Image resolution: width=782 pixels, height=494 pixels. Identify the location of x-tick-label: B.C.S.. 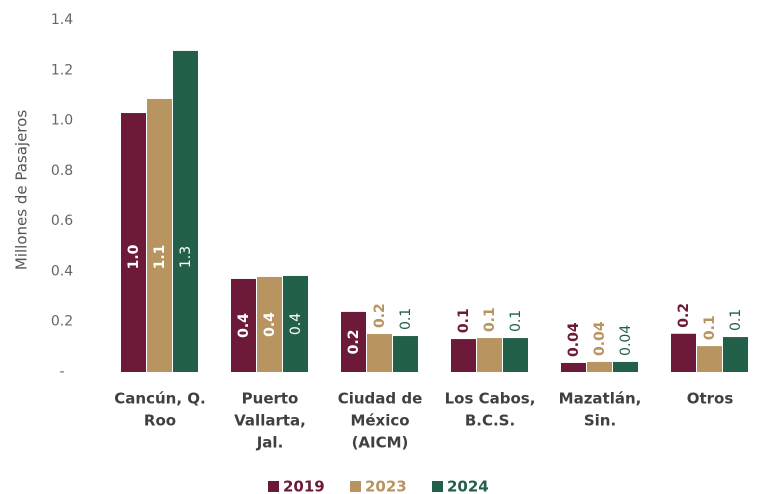
(490, 421).